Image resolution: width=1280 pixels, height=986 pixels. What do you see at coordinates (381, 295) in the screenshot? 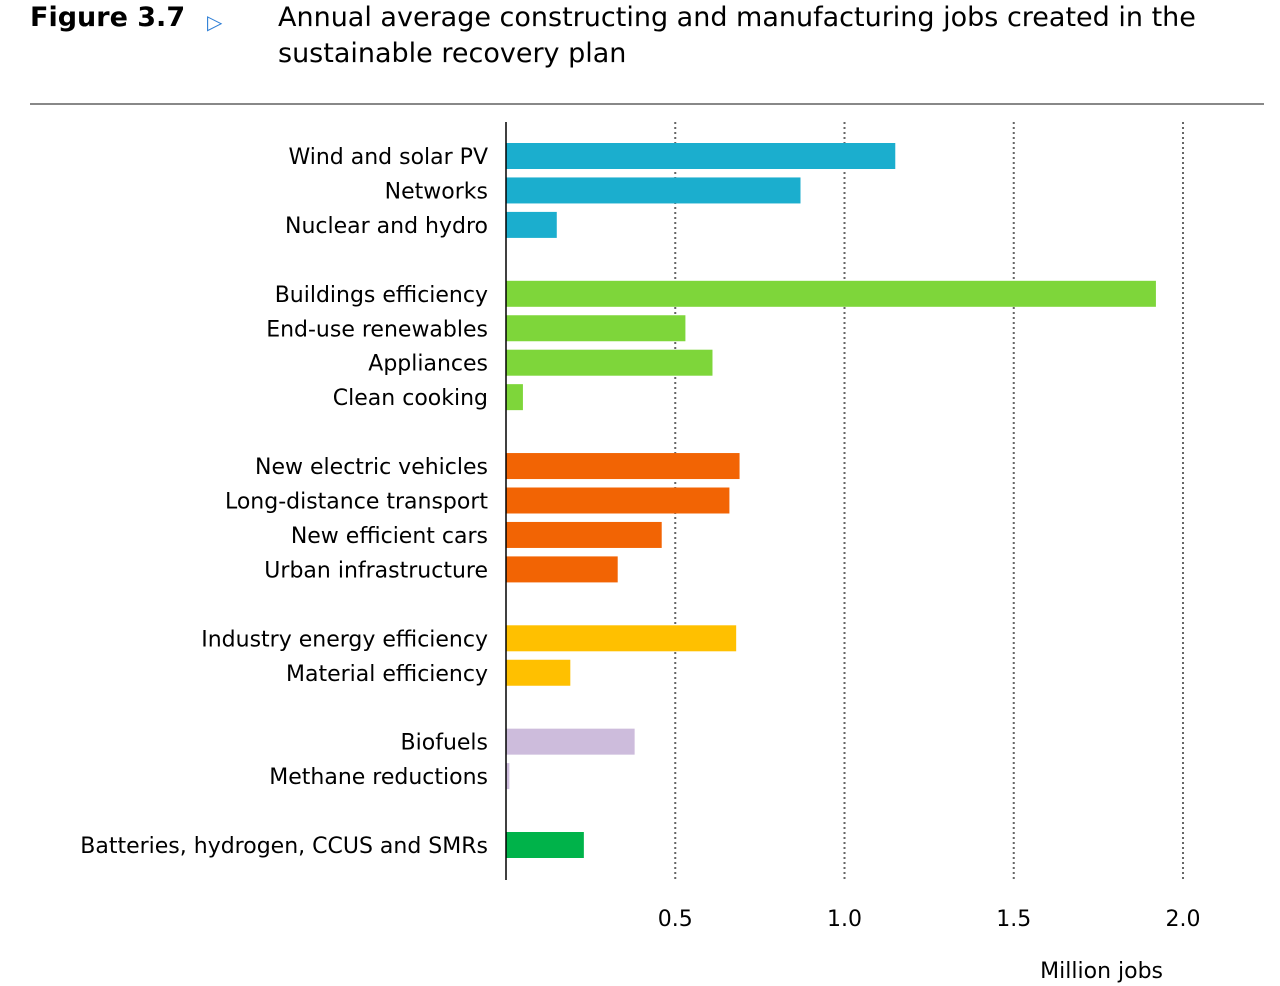
I see `category-label: Buildings efficiency` at bounding box center [381, 295].